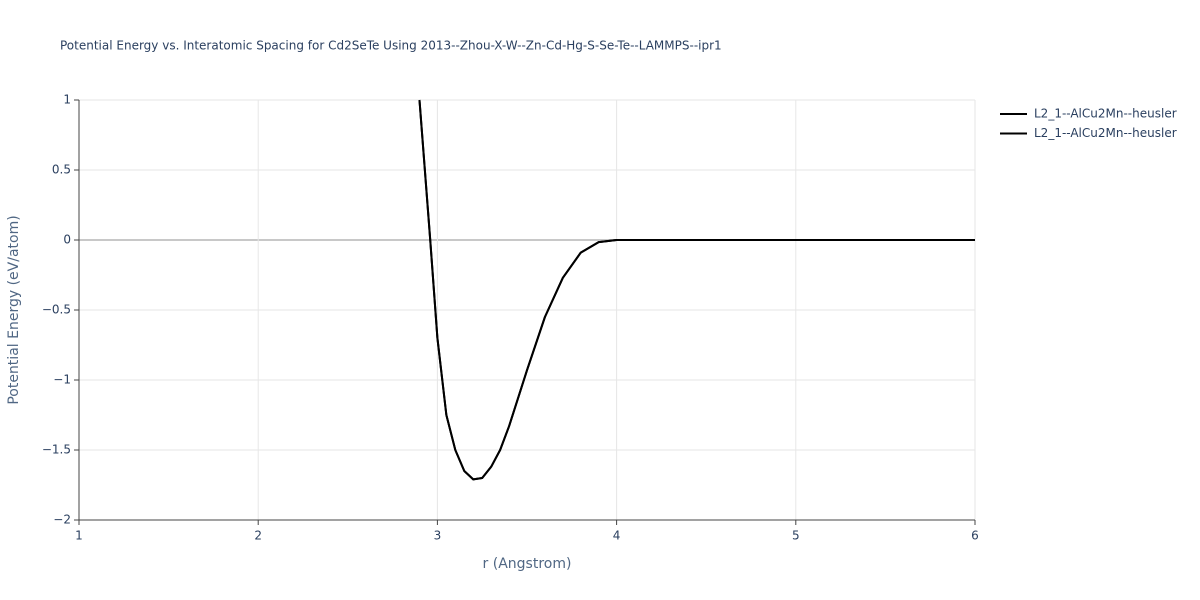 This screenshot has height=600, width=1200. I want to click on x-tick-label: 4, so click(617, 536).